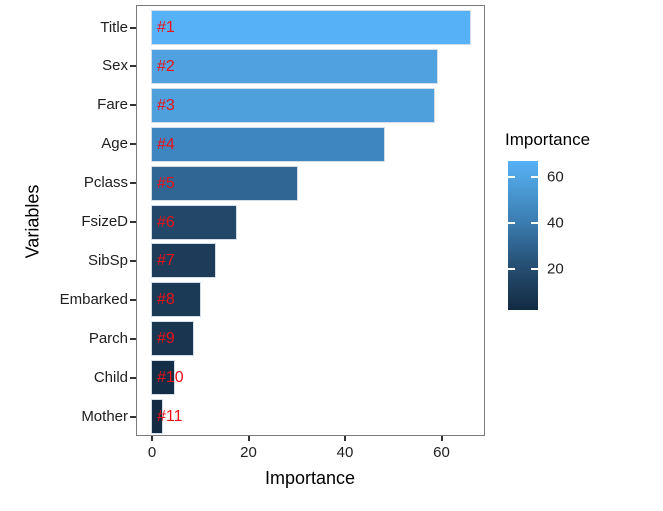  I want to click on bar-rank-label: #4, so click(166, 144).